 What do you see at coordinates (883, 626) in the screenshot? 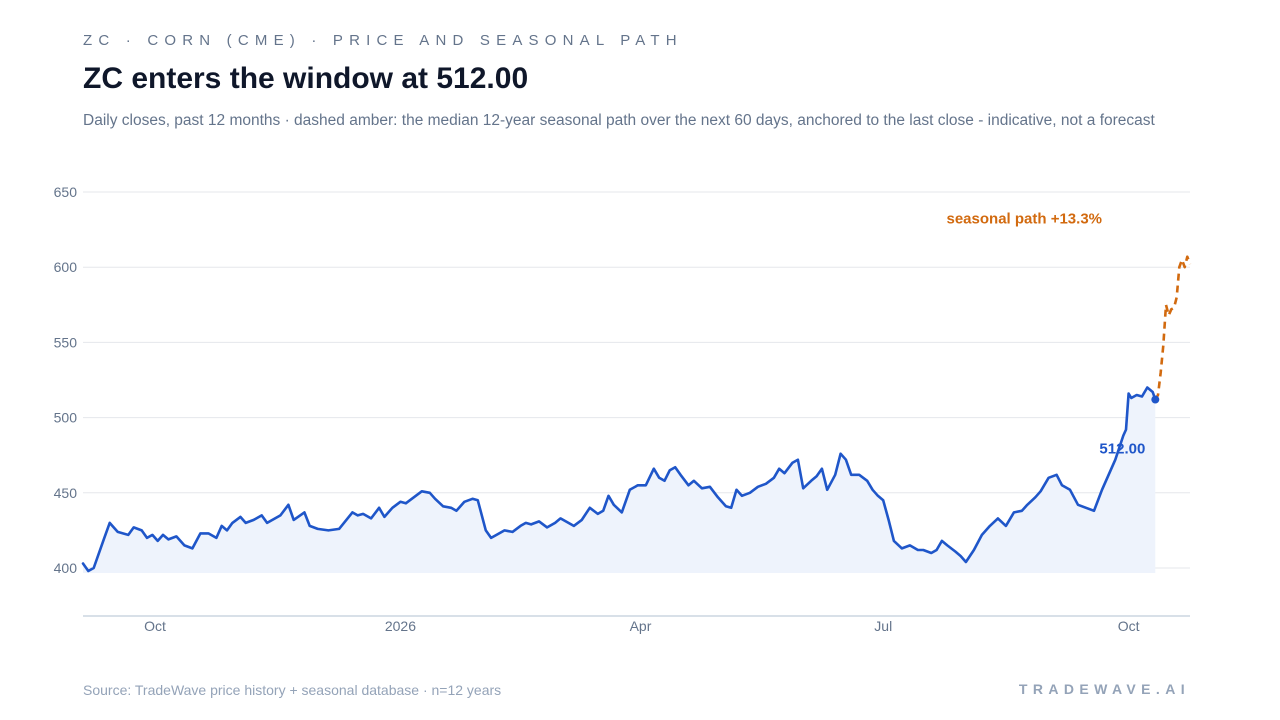
I see `x-tick-label: Jul` at bounding box center [883, 626].